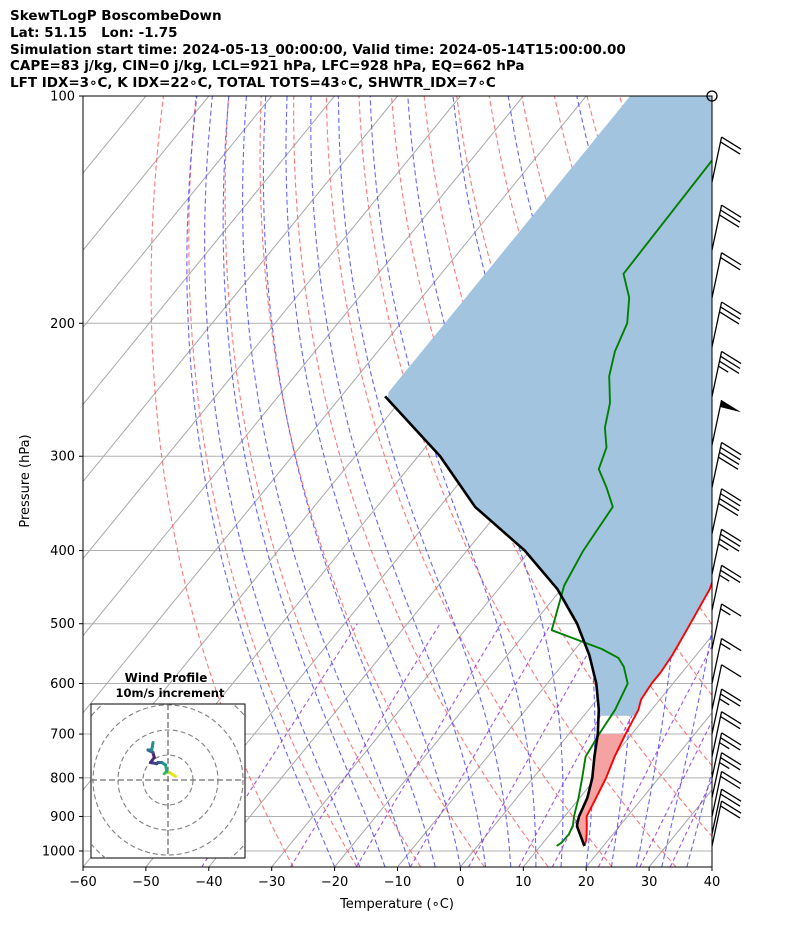 The width and height of the screenshot is (794, 937). I want to click on parcel-path-line, so click(492, 621).